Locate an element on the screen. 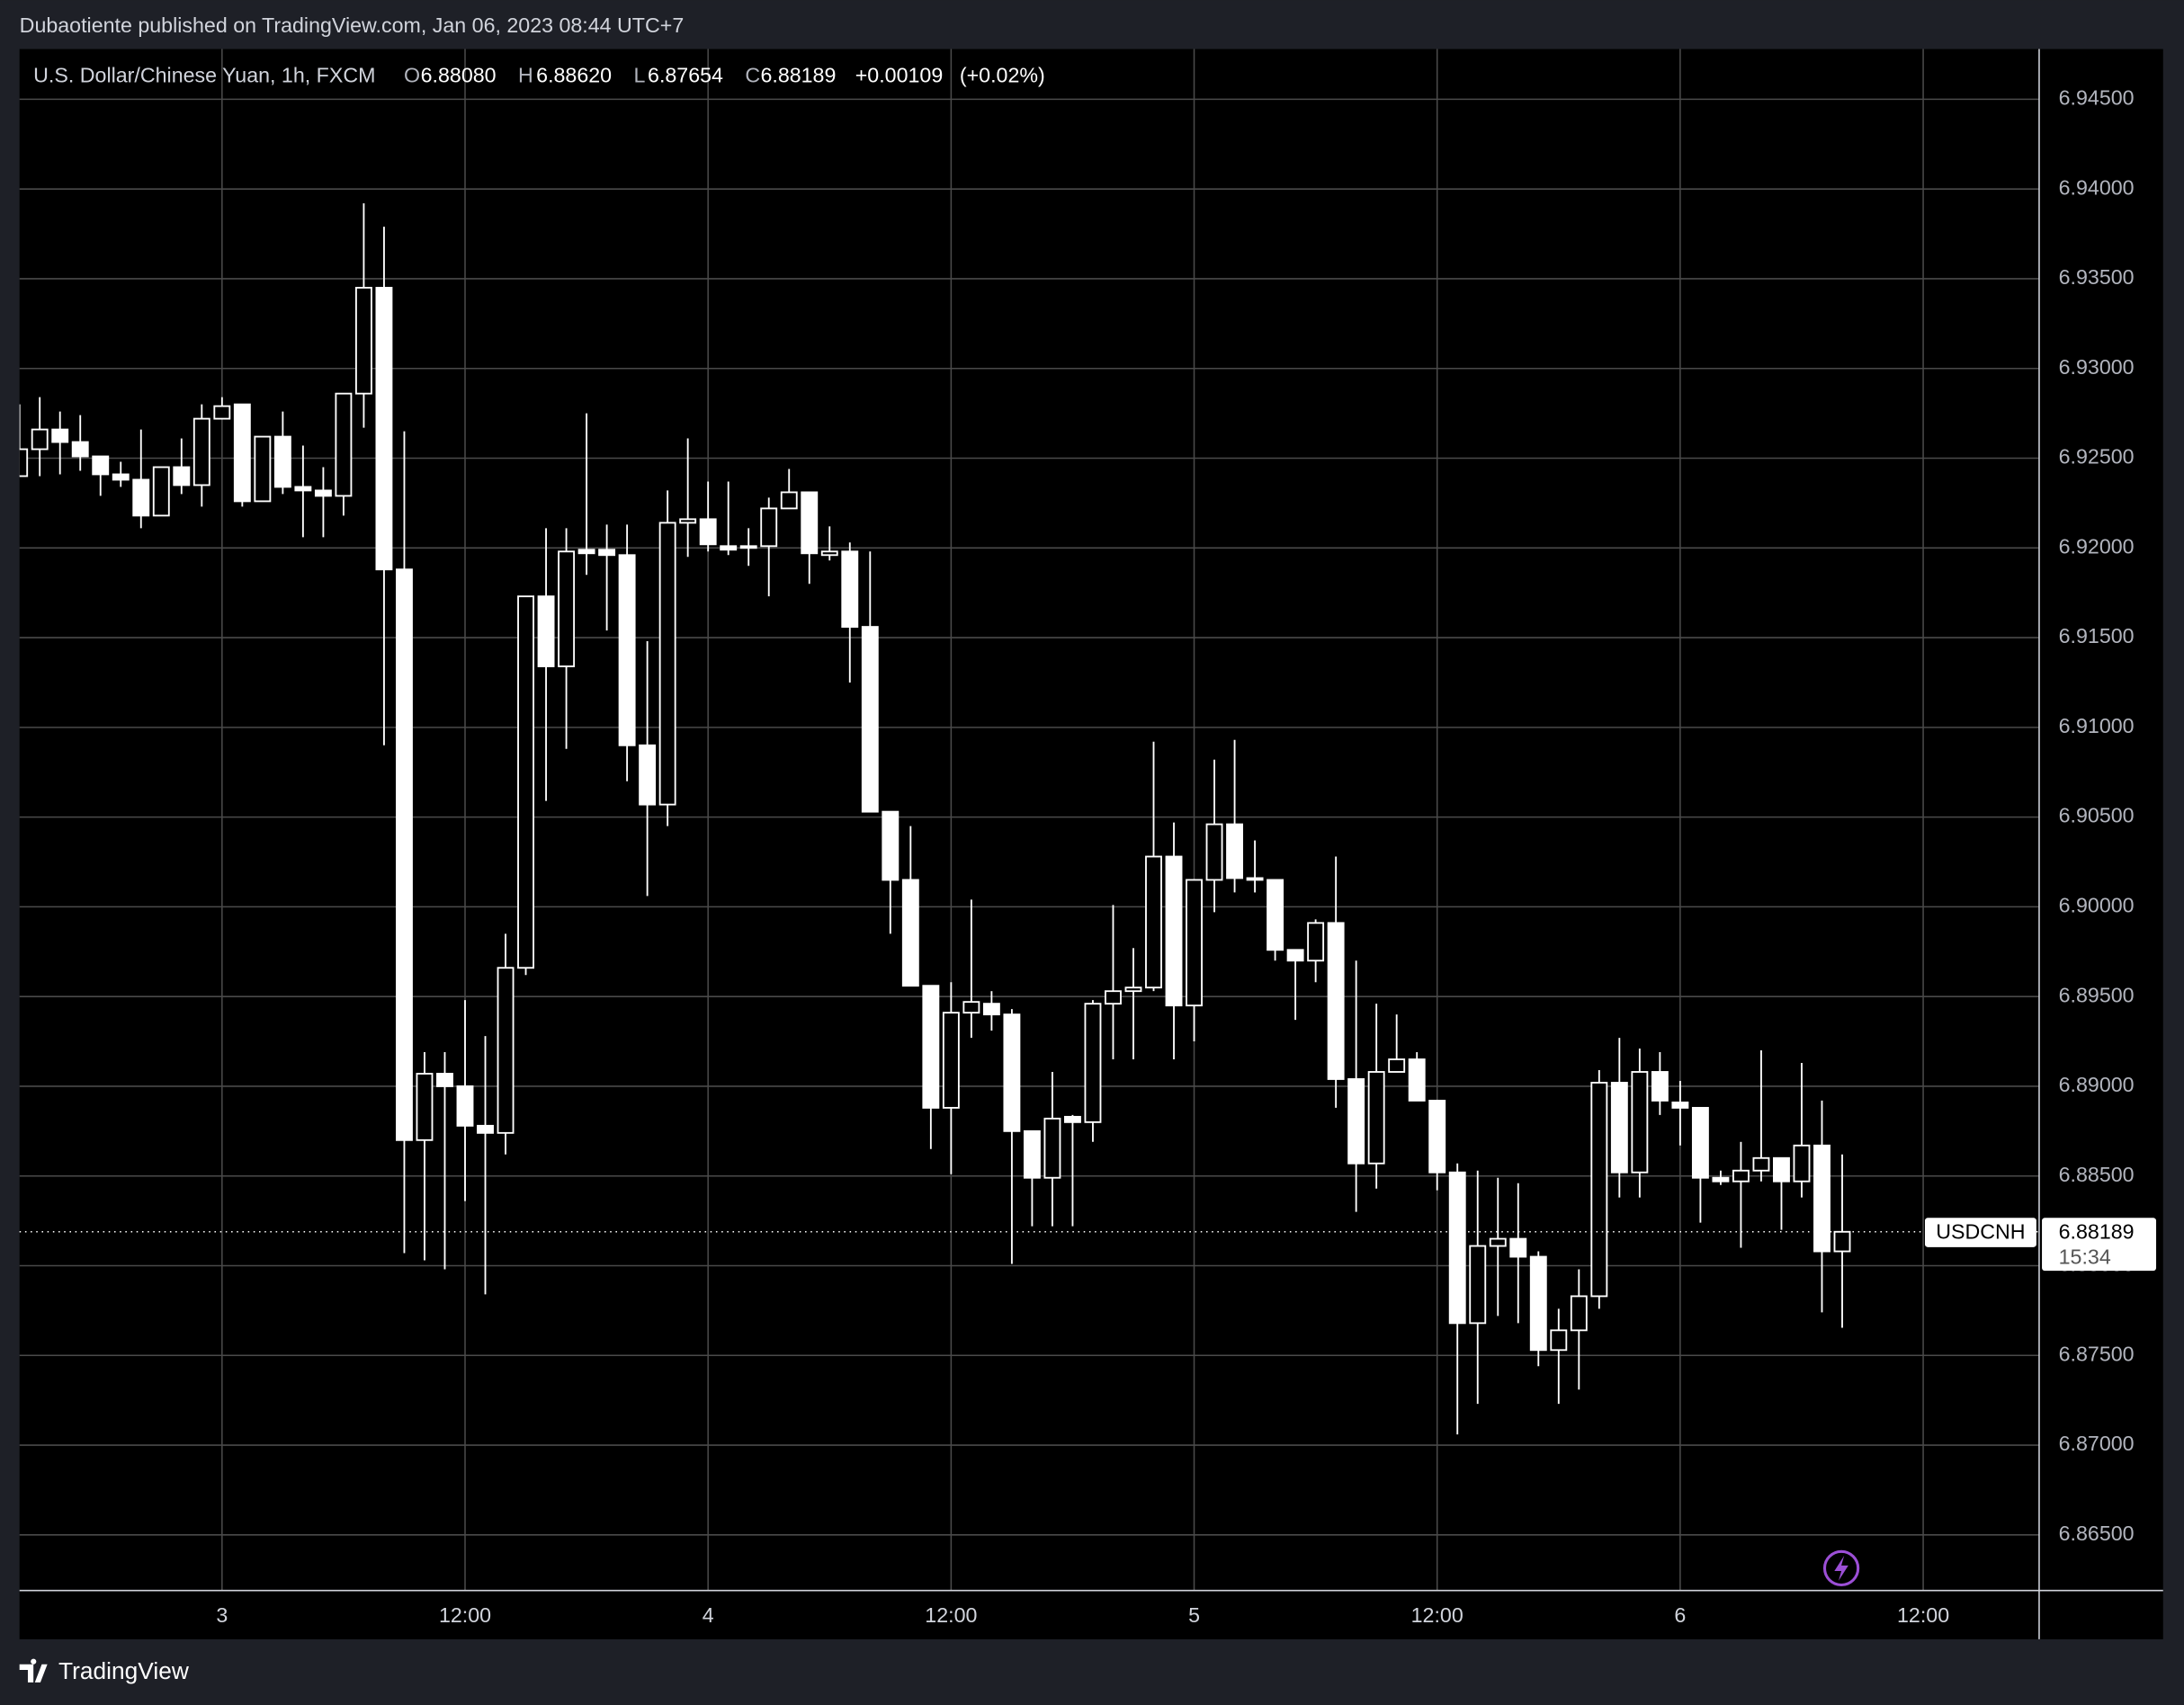  y-tick-label: 6.87500 is located at coordinates (2097, 1353).